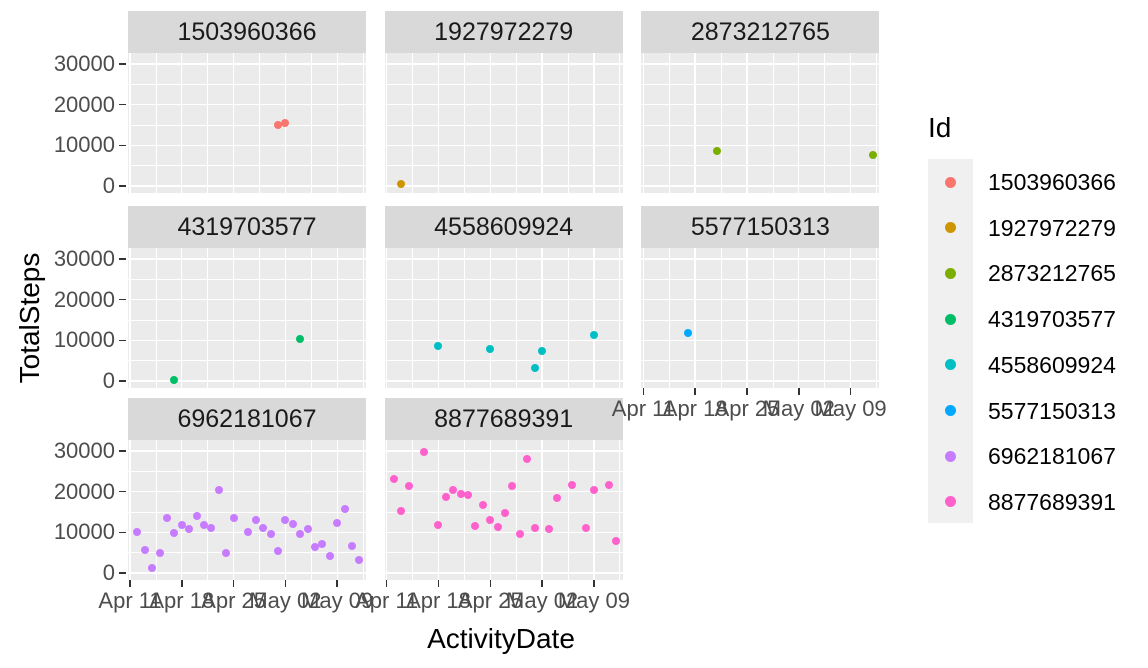 The width and height of the screenshot is (1148, 668). Describe the element at coordinates (84, 63) in the screenshot. I see `y-axis-tick-label: 30000` at that location.